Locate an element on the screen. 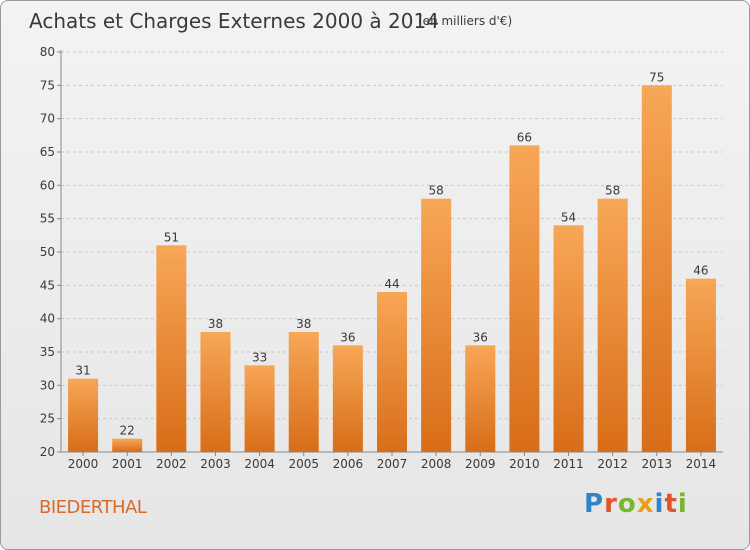 This screenshot has height=550, width=750. y-tick-label: 60 is located at coordinates (47, 185).